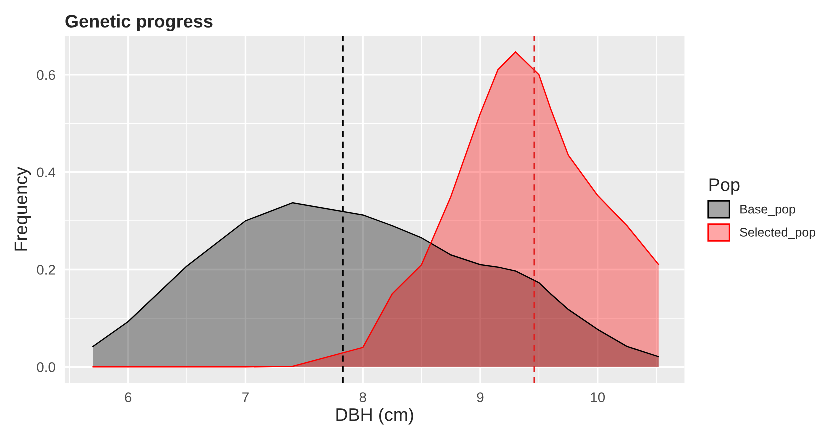 The height and width of the screenshot is (434, 833). Describe the element at coordinates (480, 397) in the screenshot. I see `x-tick-label: 9` at that location.